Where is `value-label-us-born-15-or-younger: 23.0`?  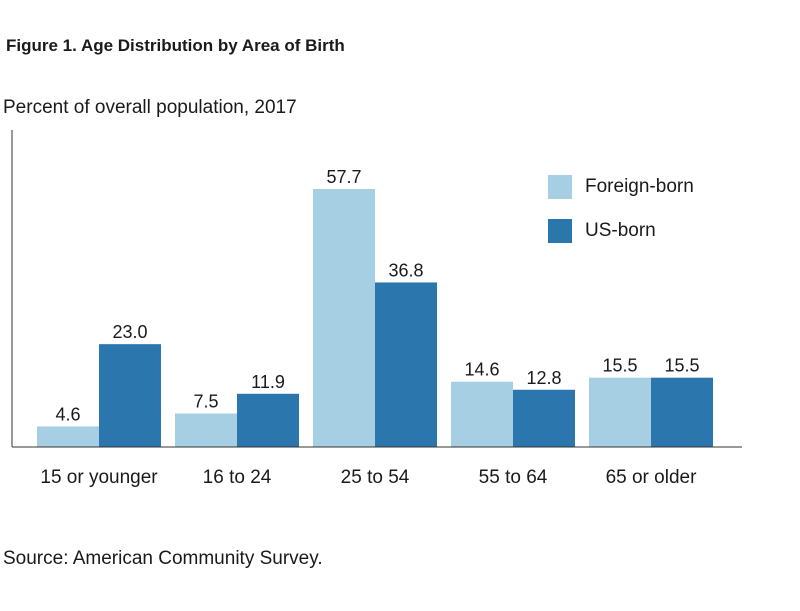 value-label-us-born-15-or-younger: 23.0 is located at coordinates (129, 332).